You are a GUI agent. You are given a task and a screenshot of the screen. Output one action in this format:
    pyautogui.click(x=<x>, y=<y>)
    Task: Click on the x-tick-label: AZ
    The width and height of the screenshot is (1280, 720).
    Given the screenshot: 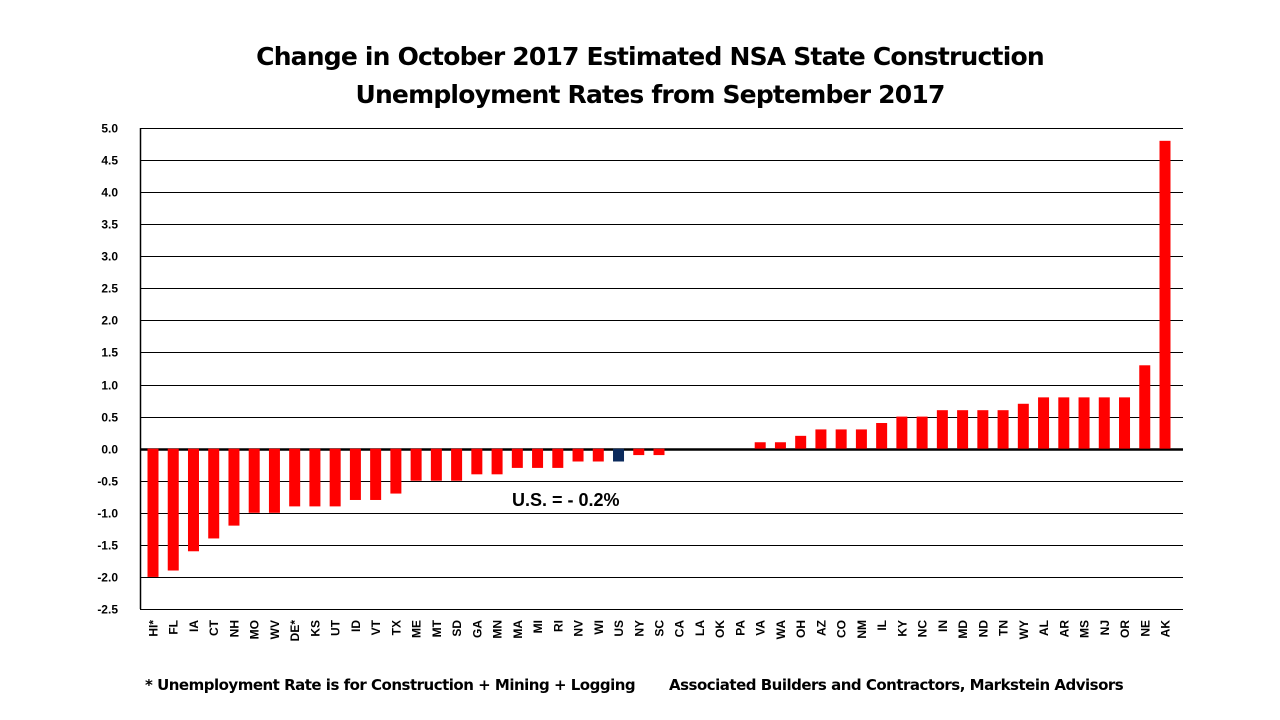 What is the action you would take?
    pyautogui.click(x=821, y=628)
    